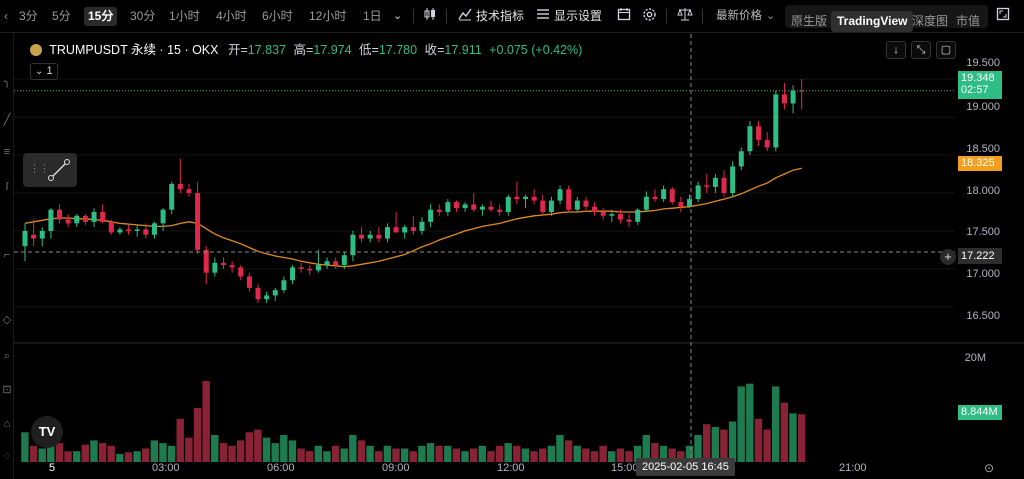 The width and height of the screenshot is (1024, 479). I want to click on fib-tool-icon: ≡, so click(7, 152).